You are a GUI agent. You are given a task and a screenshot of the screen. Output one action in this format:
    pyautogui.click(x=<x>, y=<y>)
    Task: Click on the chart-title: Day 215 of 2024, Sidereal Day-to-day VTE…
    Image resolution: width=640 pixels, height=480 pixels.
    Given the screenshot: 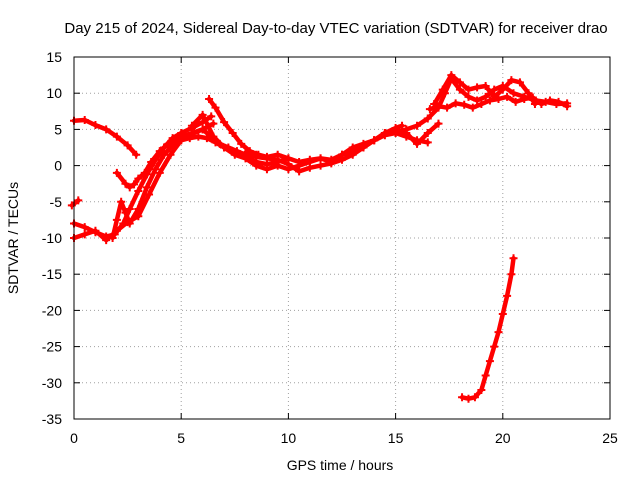 What is the action you would take?
    pyautogui.click(x=335, y=28)
    